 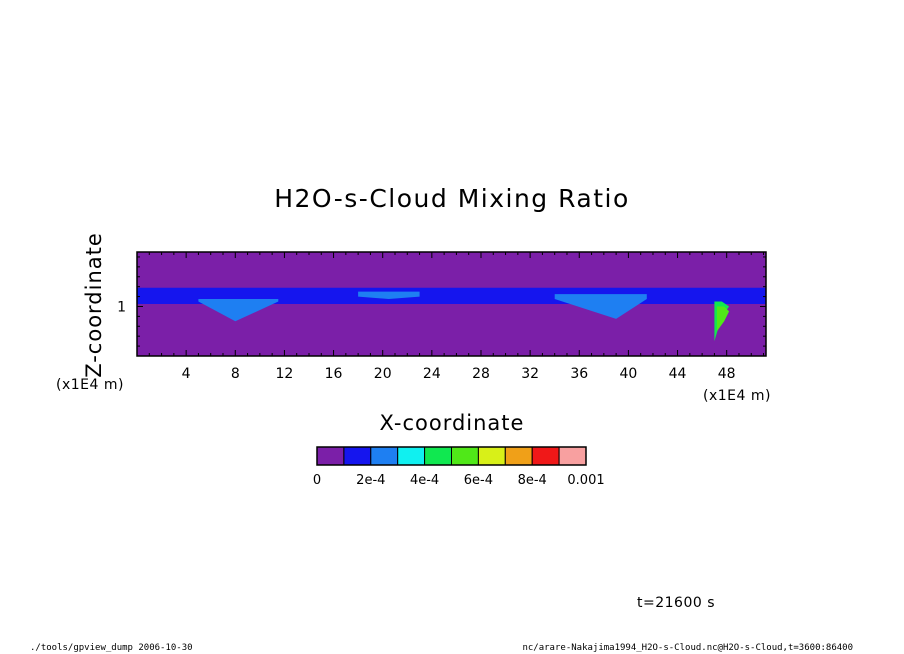 I want to click on x-unit-label: (x1E4 m), so click(x=737, y=396).